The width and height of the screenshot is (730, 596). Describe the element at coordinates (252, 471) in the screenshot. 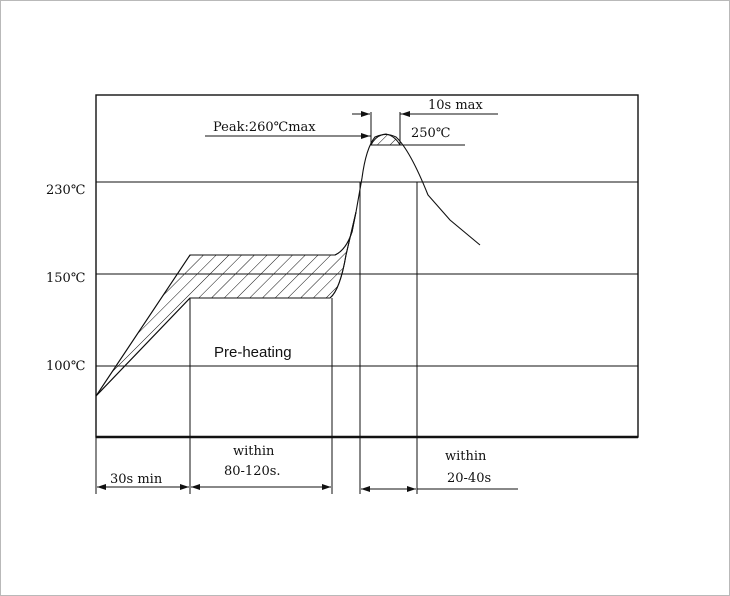

I see `seg2-bottom-label: 80-120s.` at that location.